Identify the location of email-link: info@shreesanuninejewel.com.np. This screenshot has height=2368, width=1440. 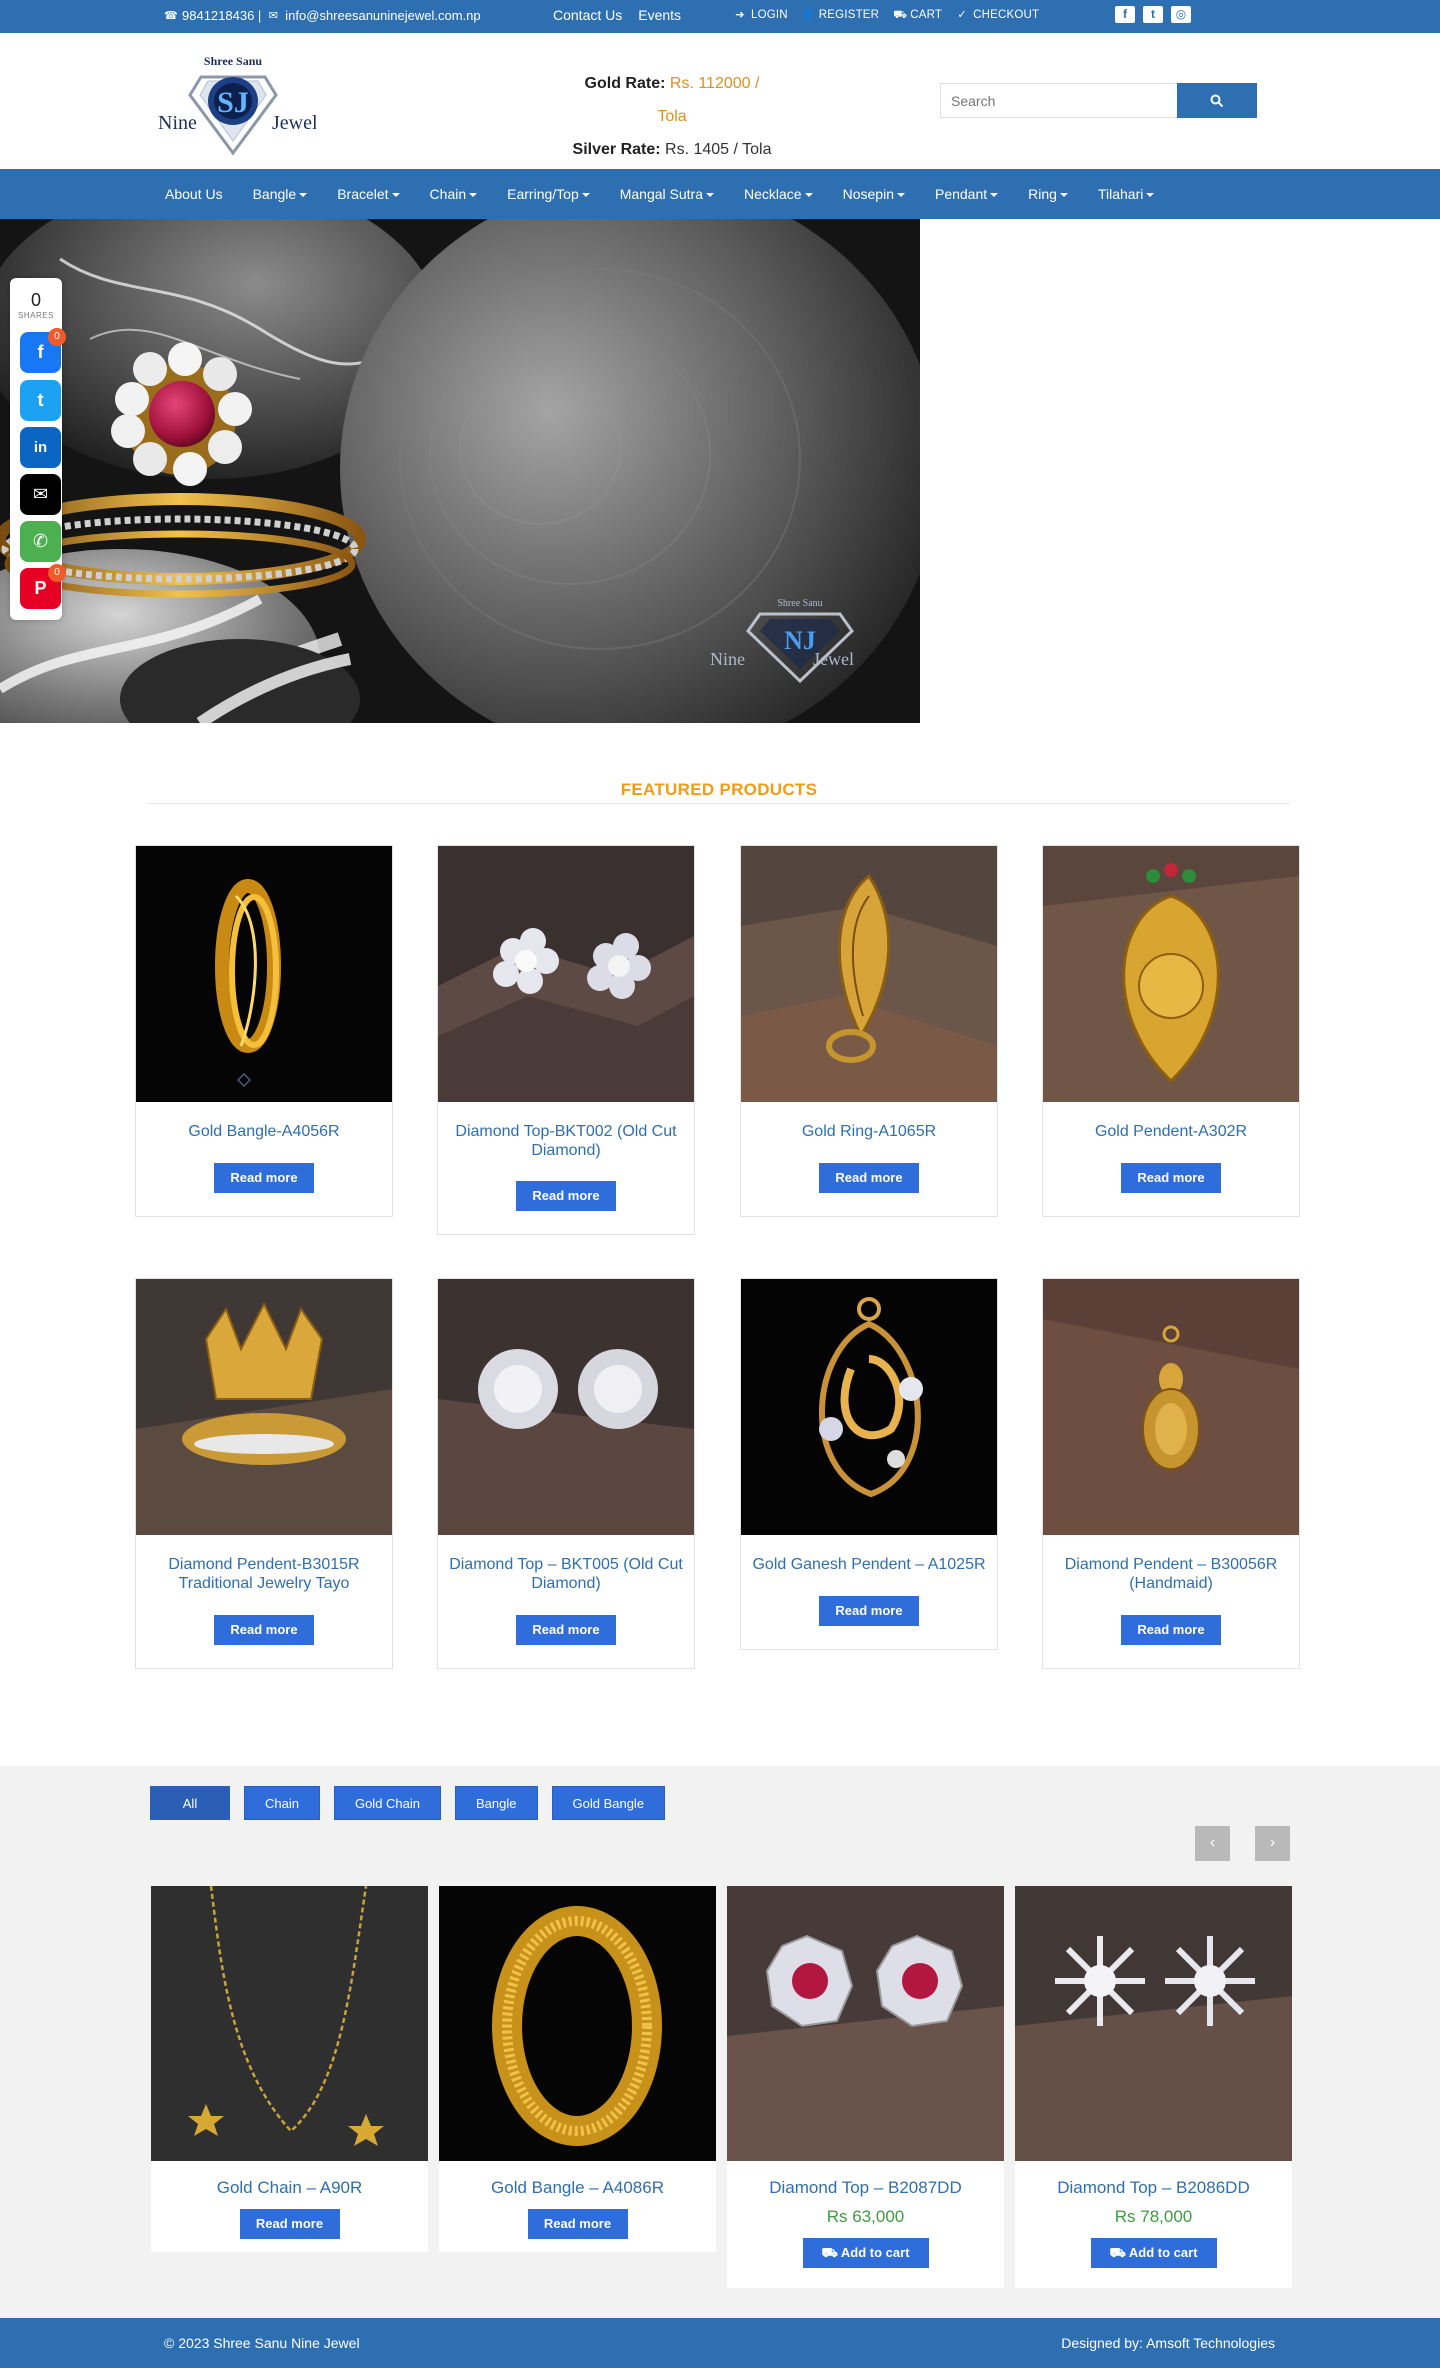
(383, 15).